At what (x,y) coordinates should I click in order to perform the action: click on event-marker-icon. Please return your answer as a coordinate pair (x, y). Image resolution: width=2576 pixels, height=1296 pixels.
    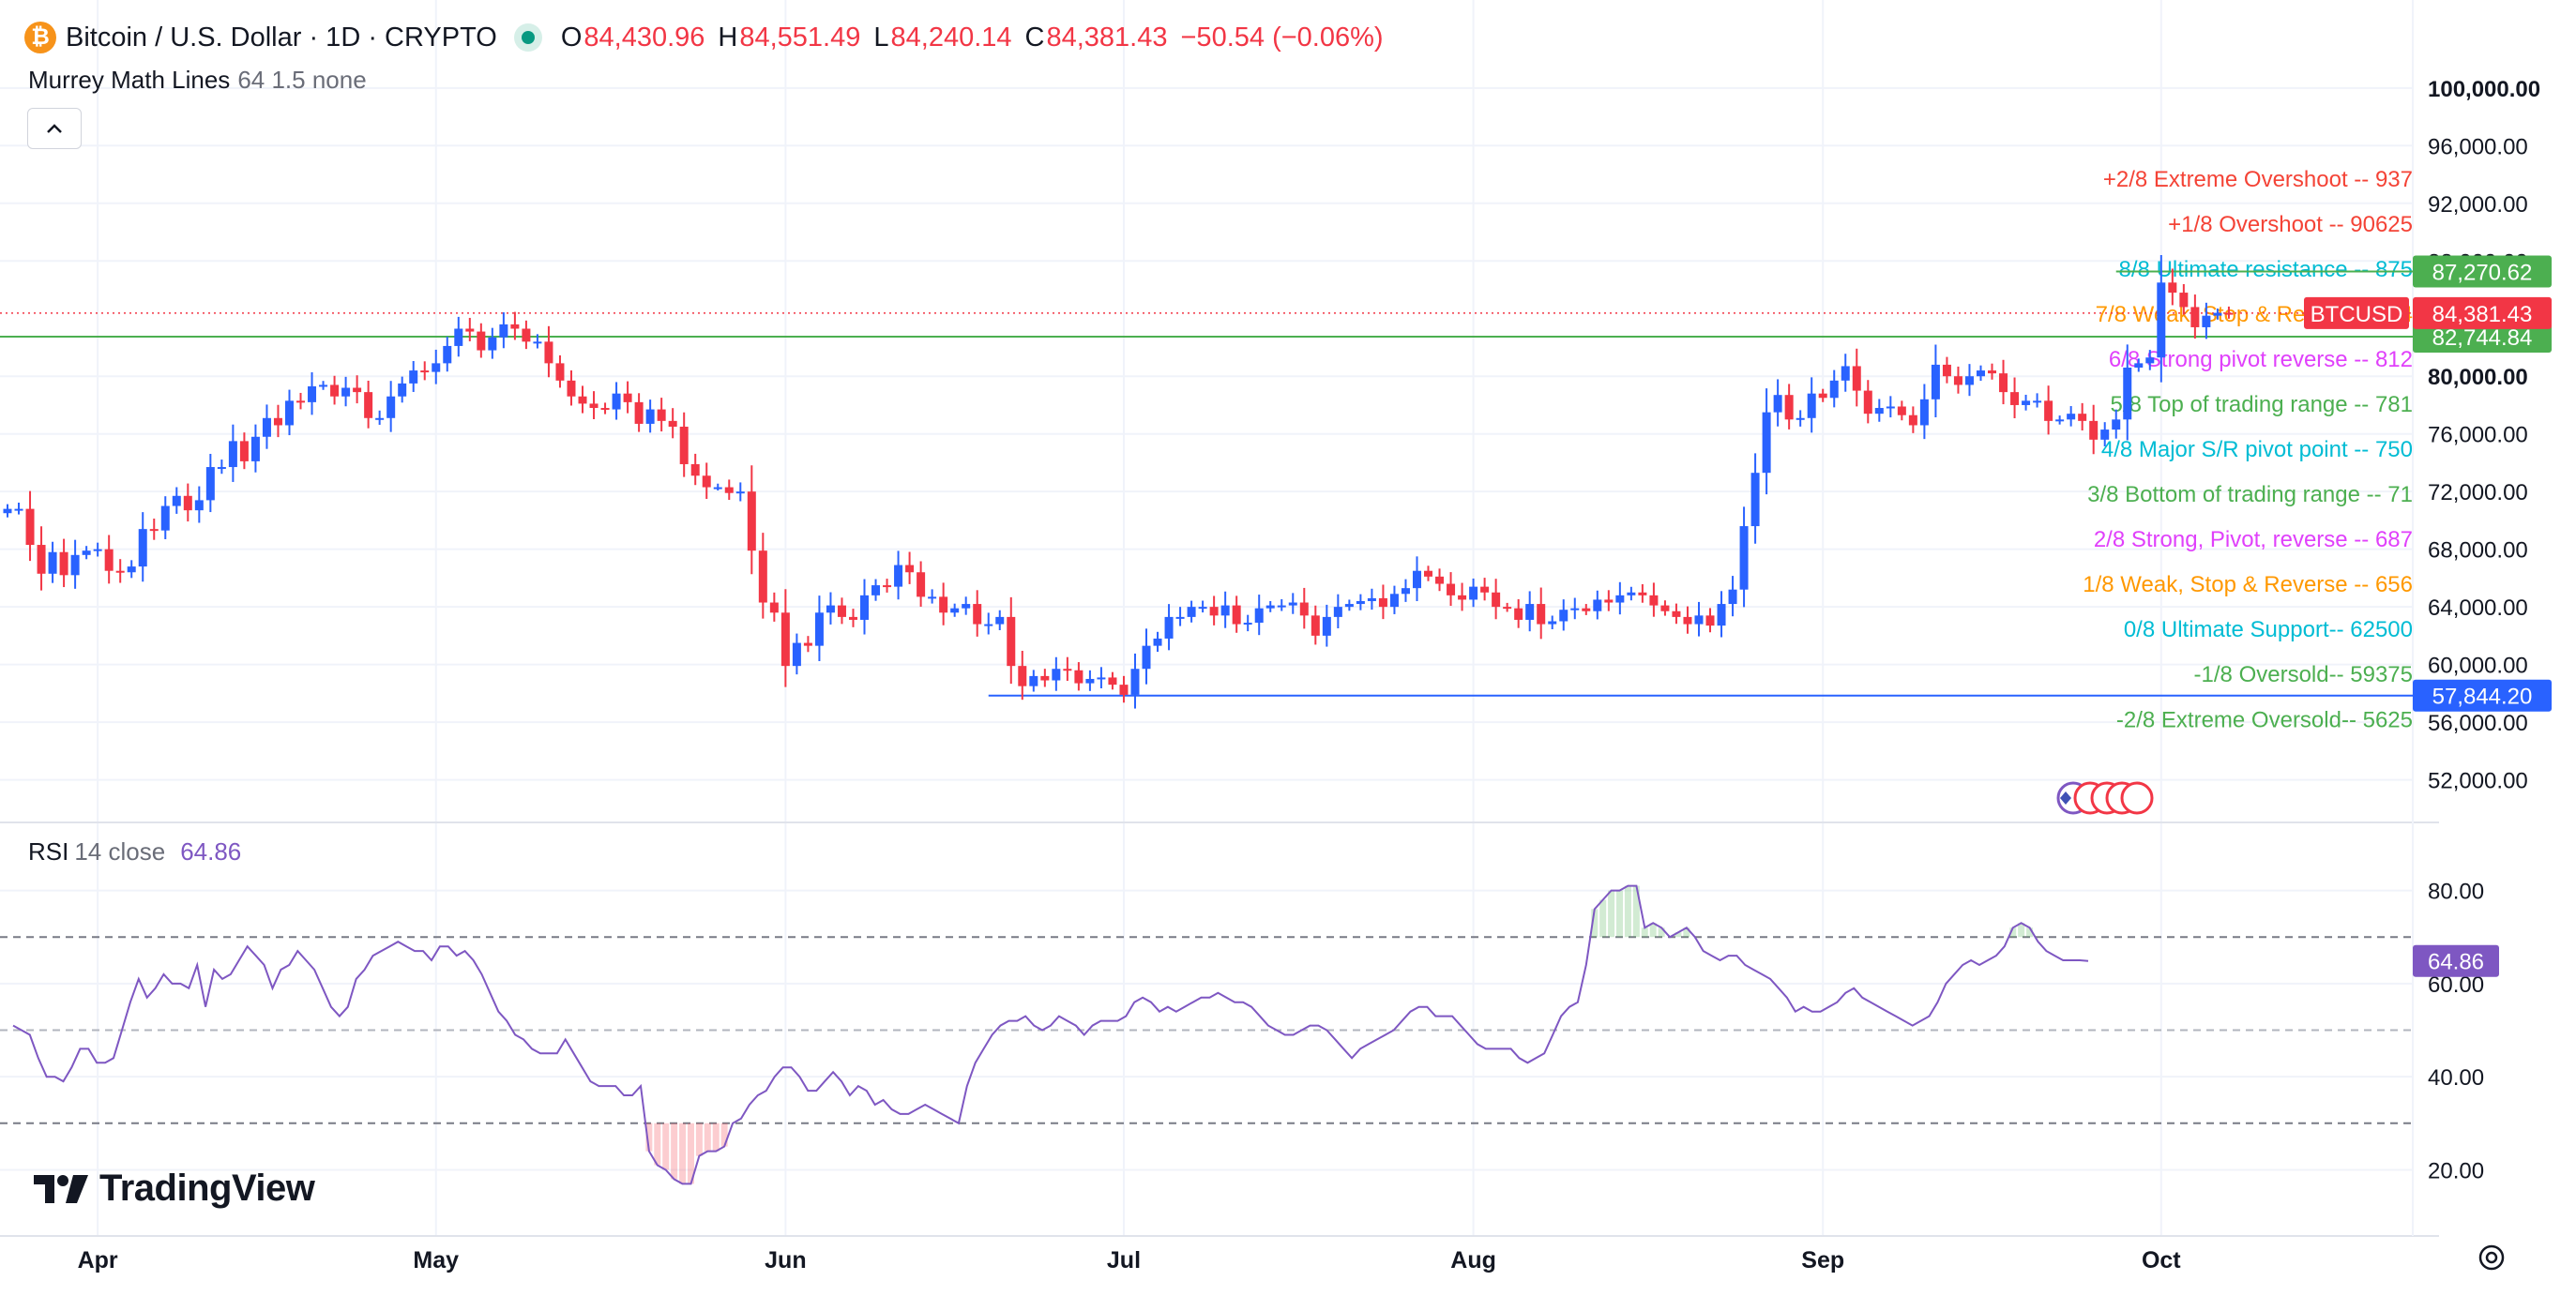
    Looking at the image, I should click on (2137, 798).